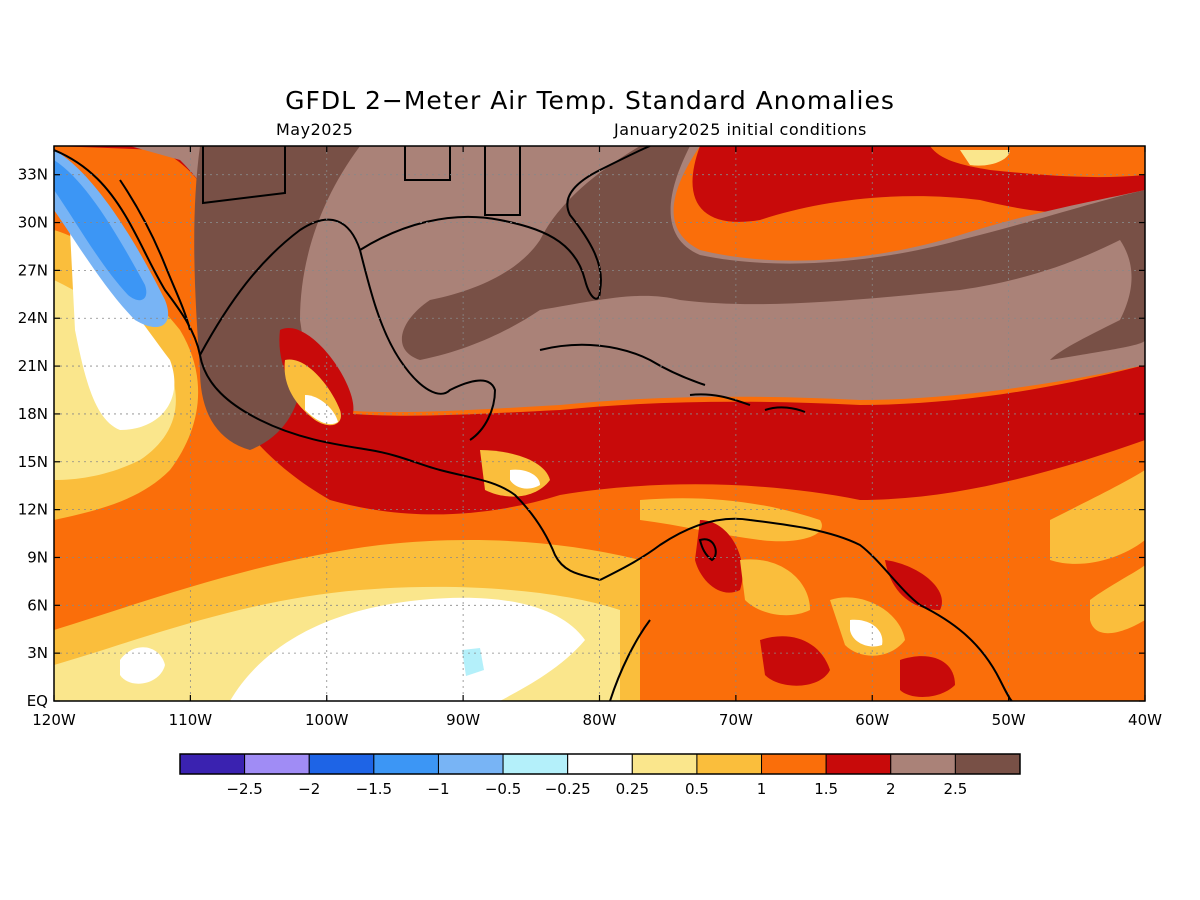  Describe the element at coordinates (600, 775) in the screenshot. I see `colorbar: −2.5 −2 −1.5 −1 −0.5 −0.25 0.25 0.5 1 1.5 2 2.5` at that location.